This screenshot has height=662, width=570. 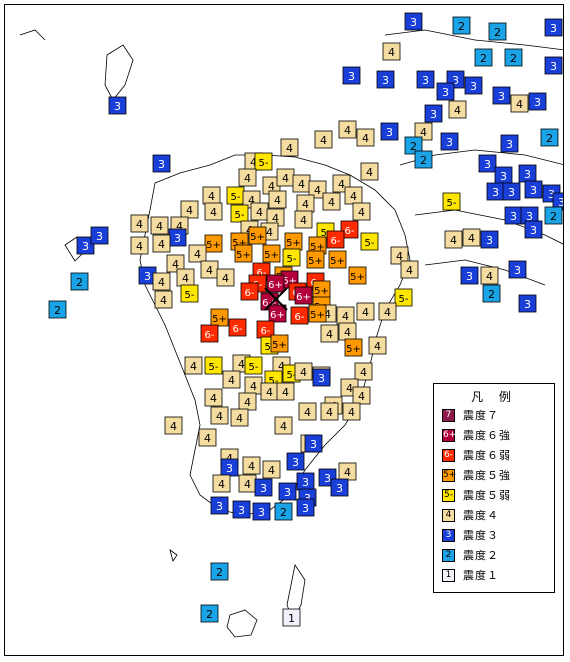 I want to click on legend-label: 震度４, so click(x=481, y=515).